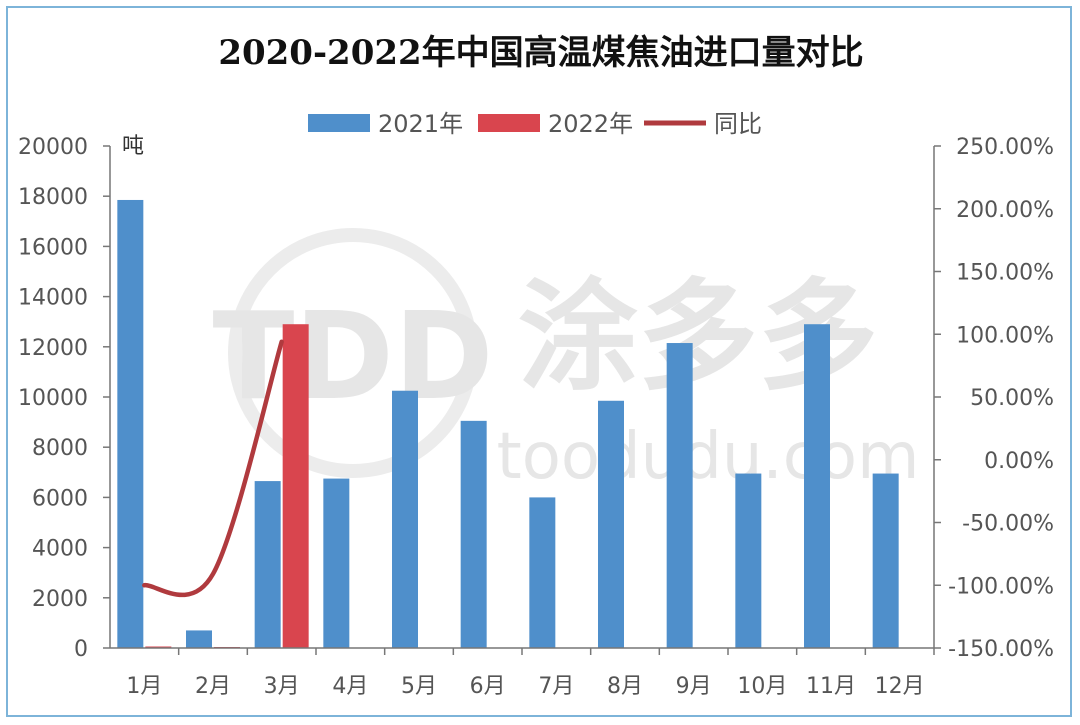 The image size is (1080, 725). What do you see at coordinates (53, 298) in the screenshot?
I see `left-tick-label: 14000` at bounding box center [53, 298].